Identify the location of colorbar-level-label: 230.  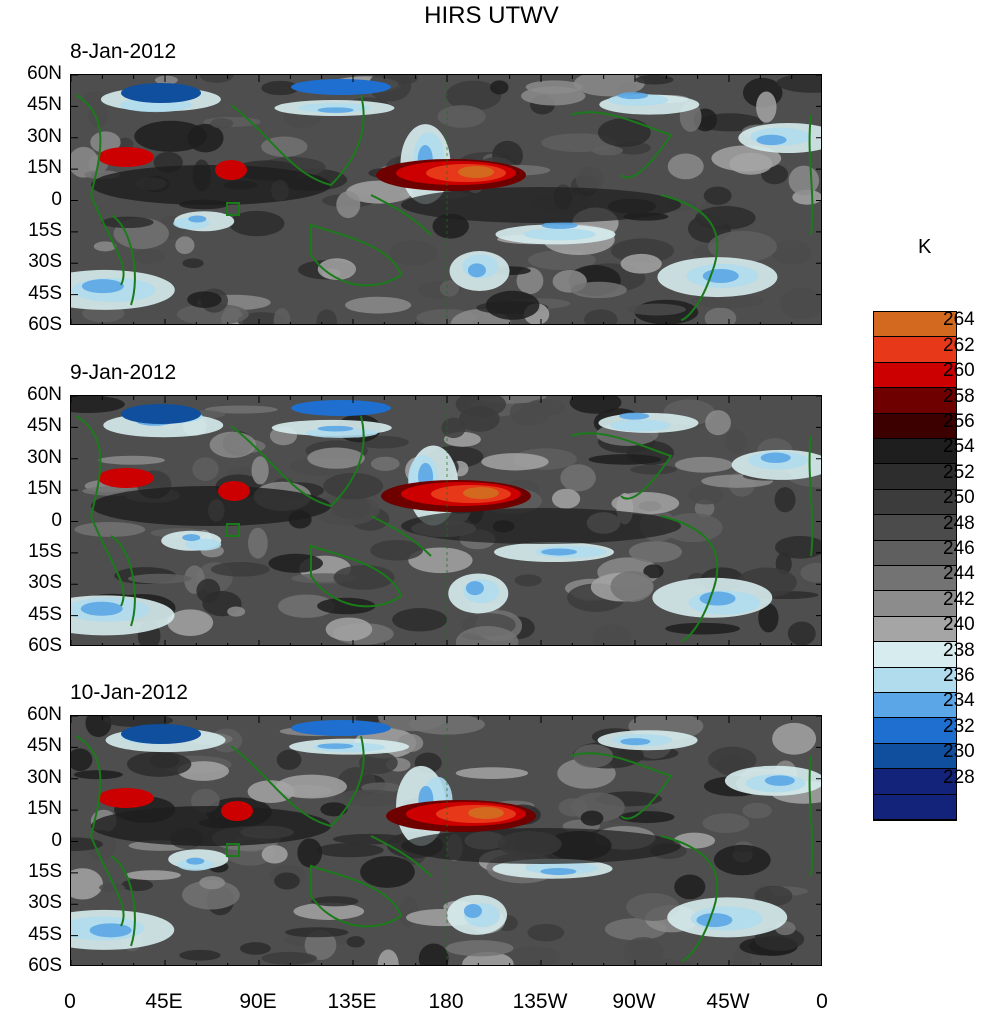
(959, 752).